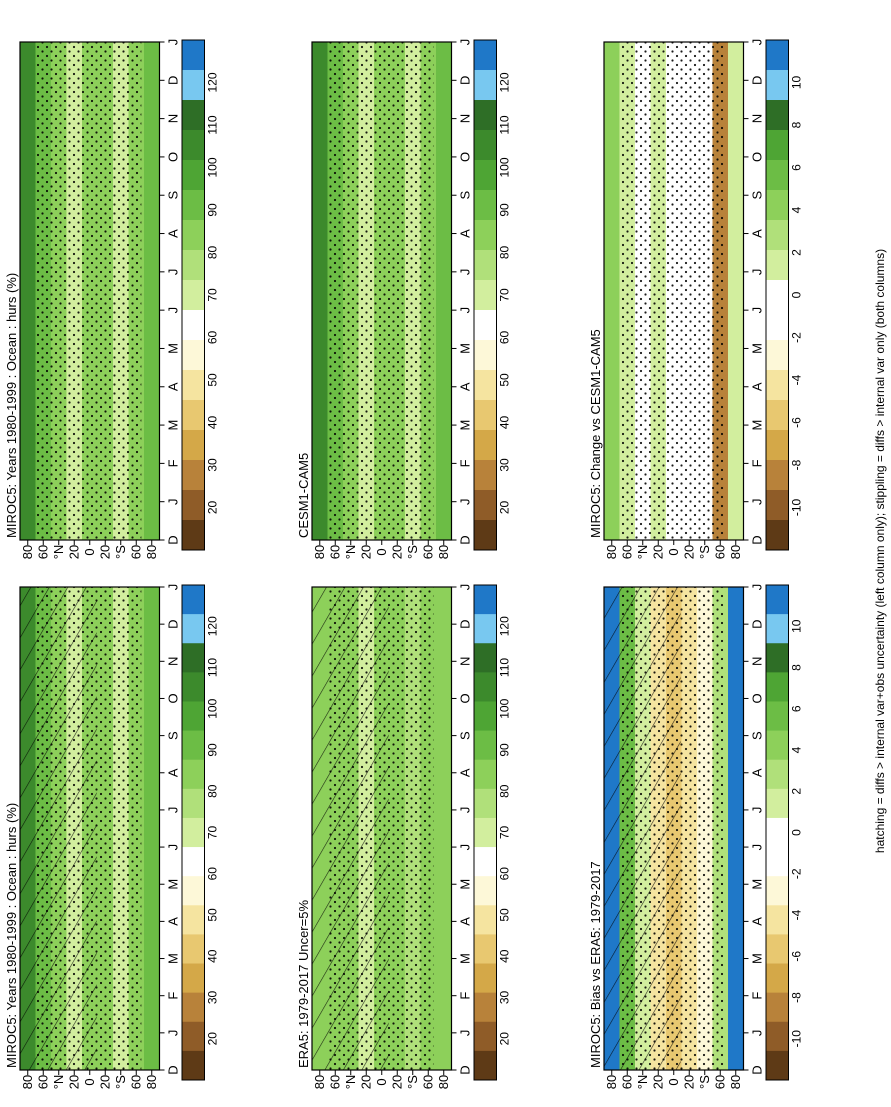 The width and height of the screenshot is (891, 1107). Describe the element at coordinates (213, 998) in the screenshot. I see `colorbar-tick-label: 30` at that location.